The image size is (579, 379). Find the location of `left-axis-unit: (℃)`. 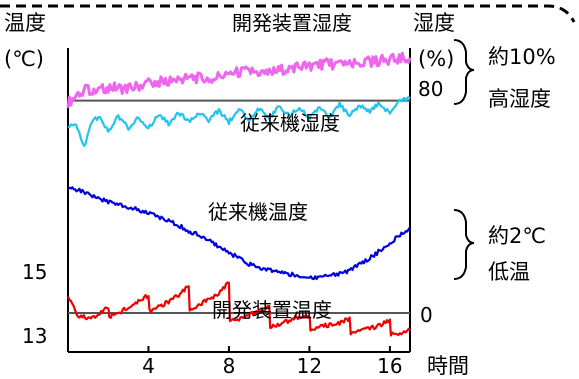

left-axis-unit: (℃) is located at coordinates (24, 59).